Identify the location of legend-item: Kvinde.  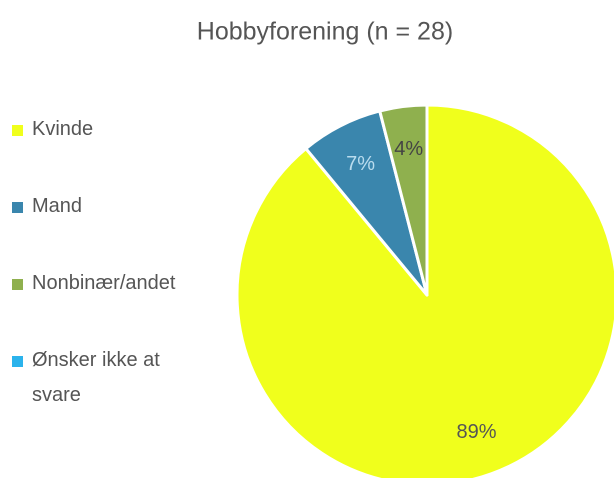
(112, 150).